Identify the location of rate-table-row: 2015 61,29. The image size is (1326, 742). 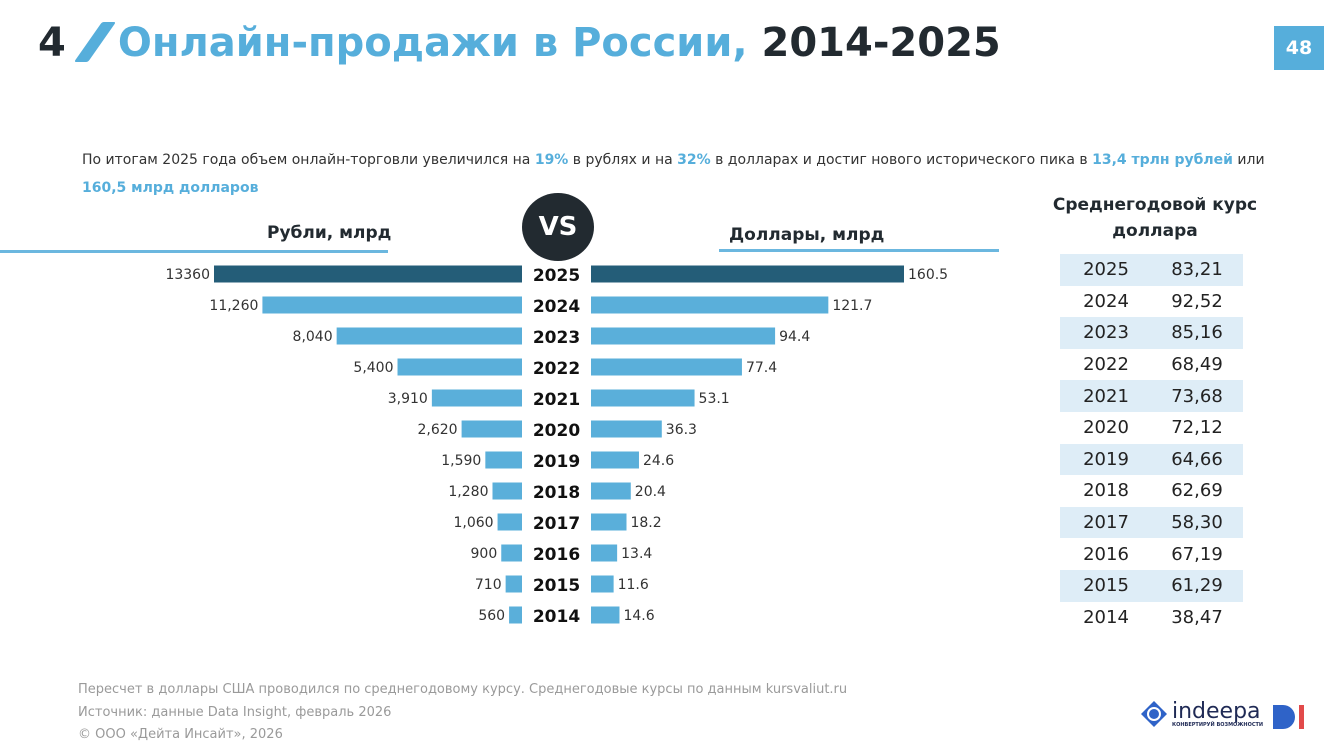
(1151, 586).